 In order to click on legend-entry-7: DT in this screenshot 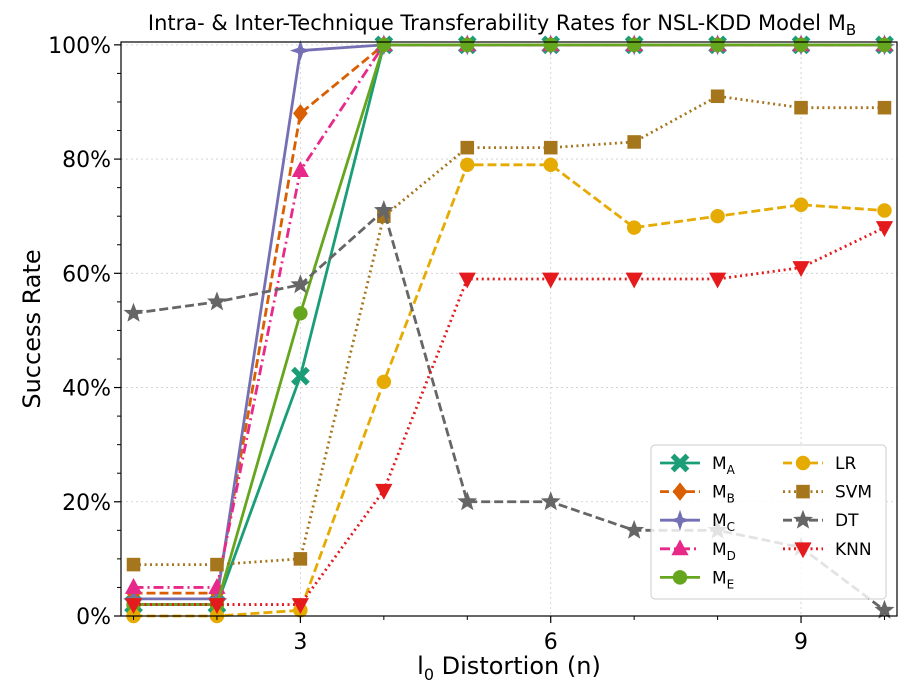, I will do `click(821, 520)`.